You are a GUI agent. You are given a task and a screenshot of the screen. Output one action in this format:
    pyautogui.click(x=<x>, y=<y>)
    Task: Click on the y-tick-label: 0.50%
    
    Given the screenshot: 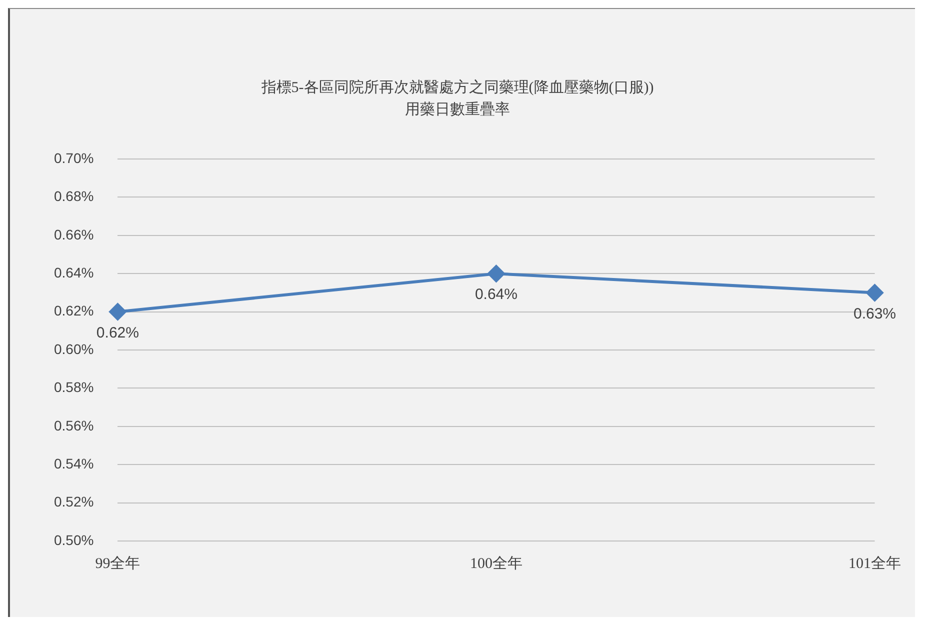 What is the action you would take?
    pyautogui.click(x=74, y=540)
    